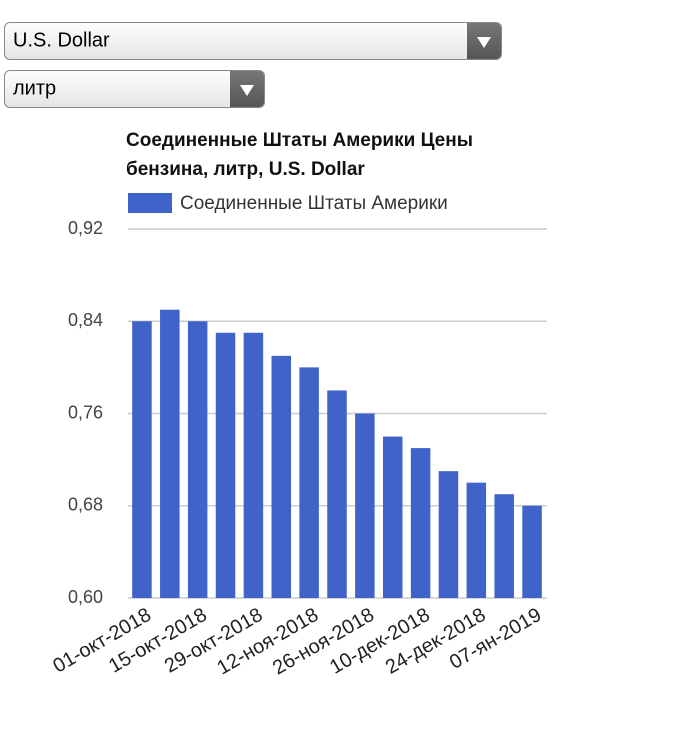 The width and height of the screenshot is (688, 746). What do you see at coordinates (134, 89) in the screenshot?
I see `unit-dropdown: литр` at bounding box center [134, 89].